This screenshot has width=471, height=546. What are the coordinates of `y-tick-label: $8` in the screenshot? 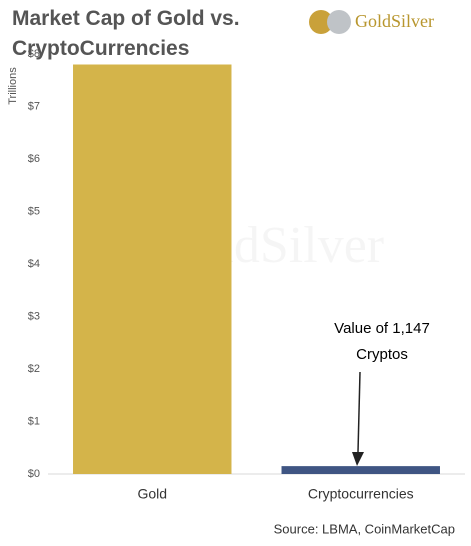 It's located at (34, 54).